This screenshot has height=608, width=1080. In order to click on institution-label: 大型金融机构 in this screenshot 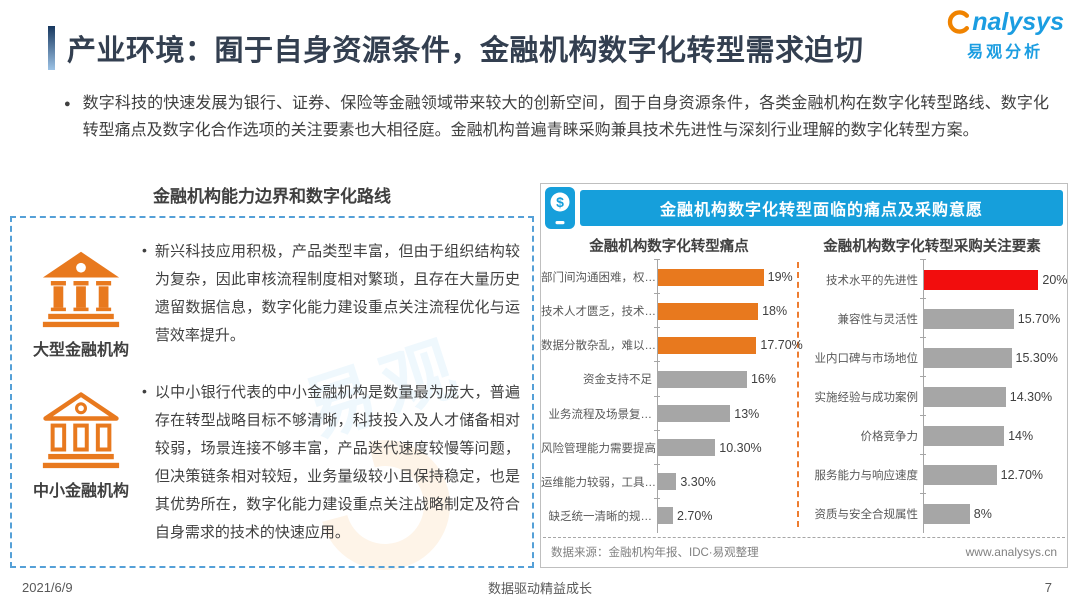, I will do `click(80, 350)`.